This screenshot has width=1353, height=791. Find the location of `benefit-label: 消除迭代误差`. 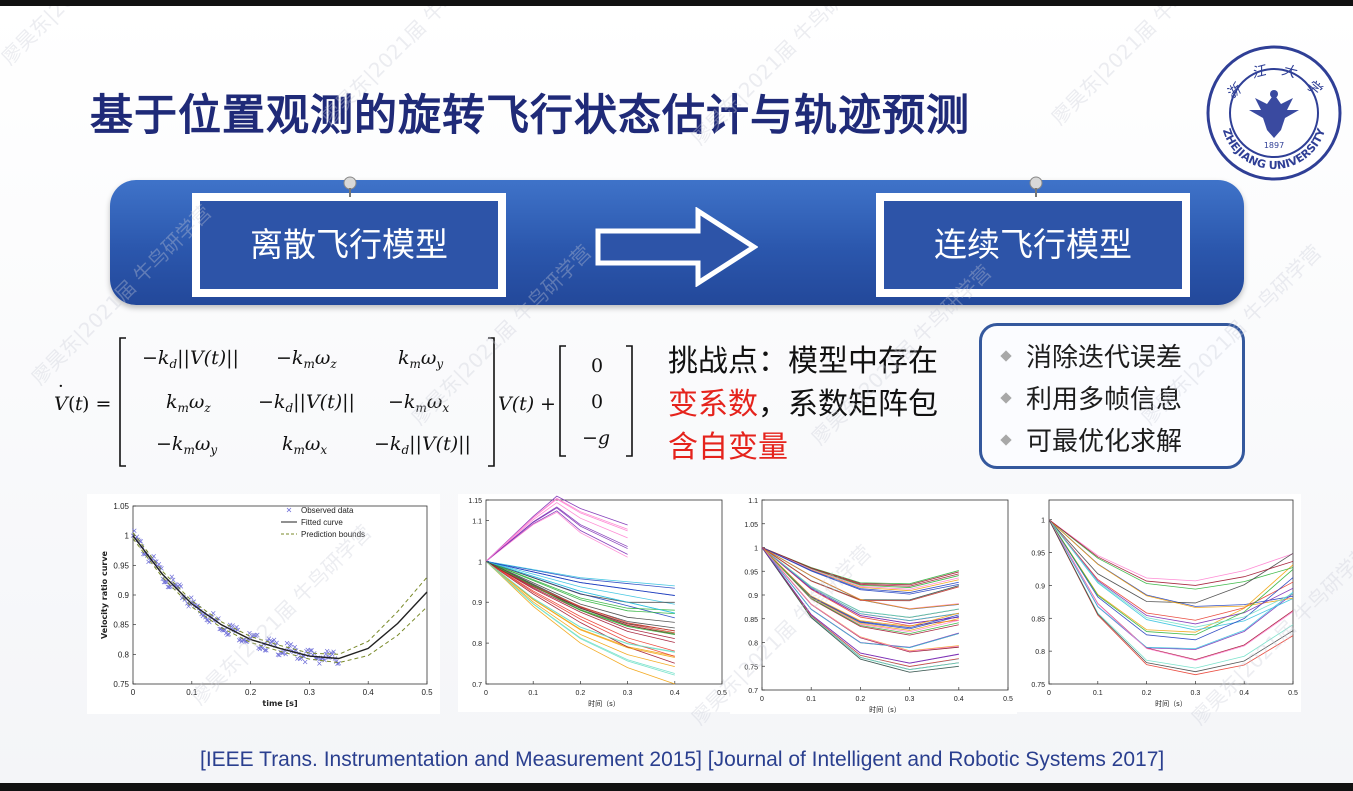

benefit-label: 消除迭代误差 is located at coordinates (1104, 358).